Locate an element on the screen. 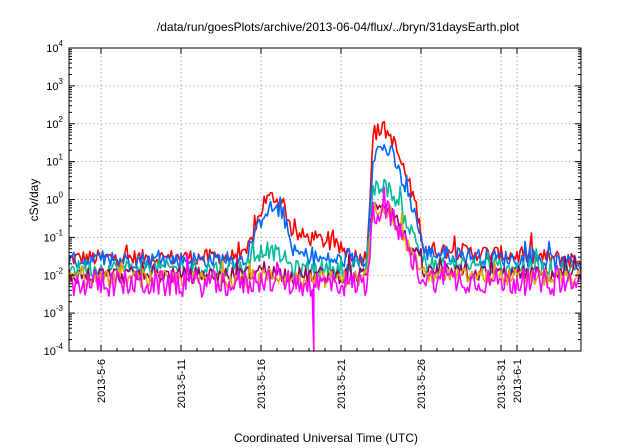 Image resolution: width=640 pixels, height=448 pixels. x-tick-label: 2013-6-1 is located at coordinates (518, 381).